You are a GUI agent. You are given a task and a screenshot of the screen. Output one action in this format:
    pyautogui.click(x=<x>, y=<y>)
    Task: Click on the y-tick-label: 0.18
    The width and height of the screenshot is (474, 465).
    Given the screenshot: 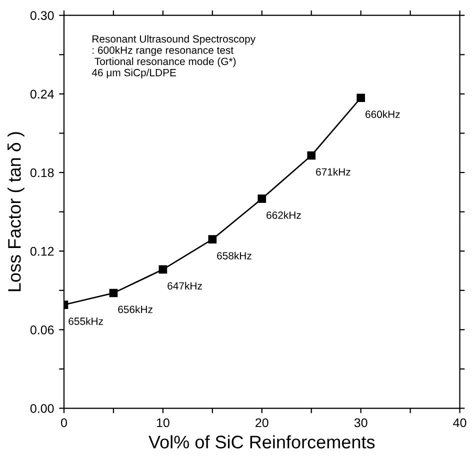 What is the action you would take?
    pyautogui.click(x=42, y=173)
    